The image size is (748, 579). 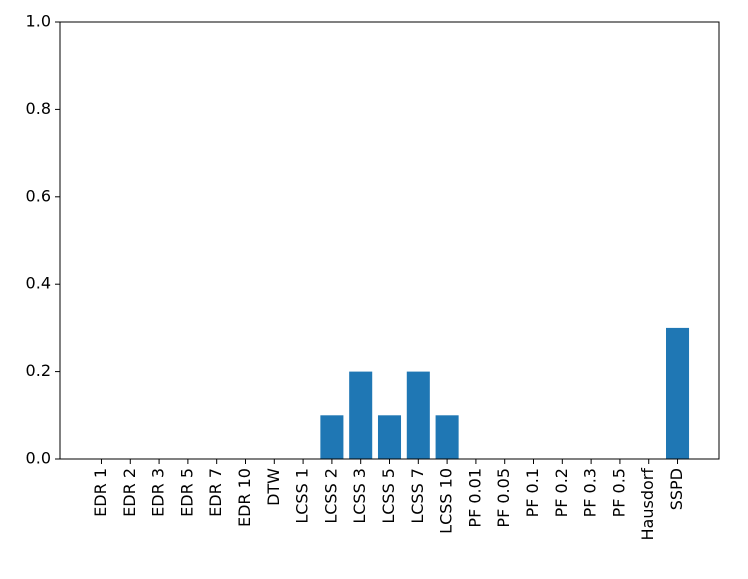 What do you see at coordinates (446, 501) in the screenshot?
I see `x-tick-label: LCSS 10` at bounding box center [446, 501].